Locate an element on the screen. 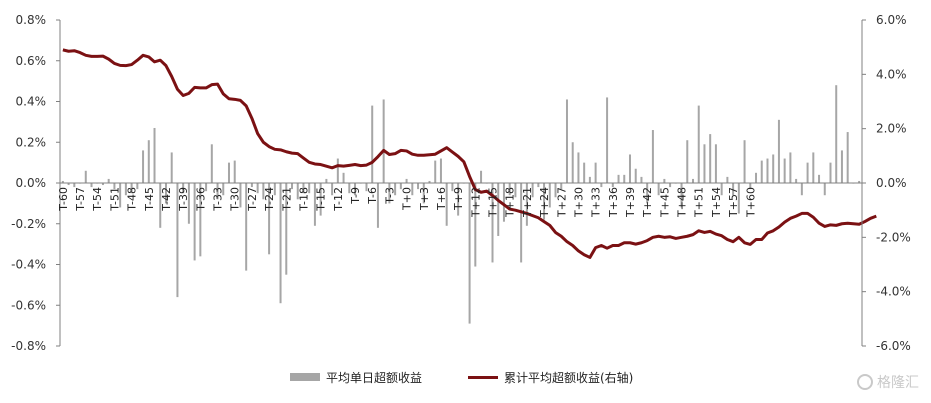 The image size is (931, 403). left-tick-label: 0.0% is located at coordinates (31, 183).